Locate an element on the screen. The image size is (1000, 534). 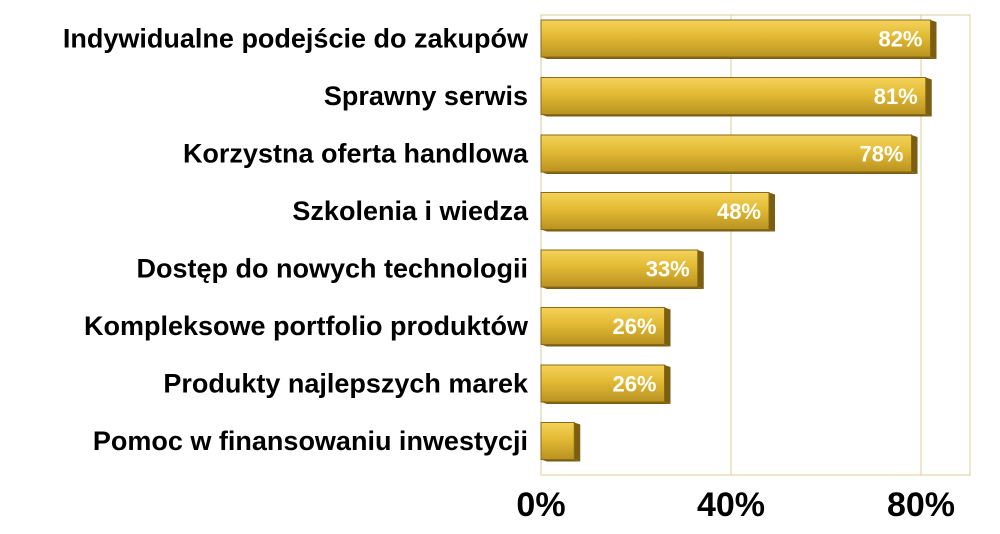
value-label: 48% is located at coordinates (739, 211).